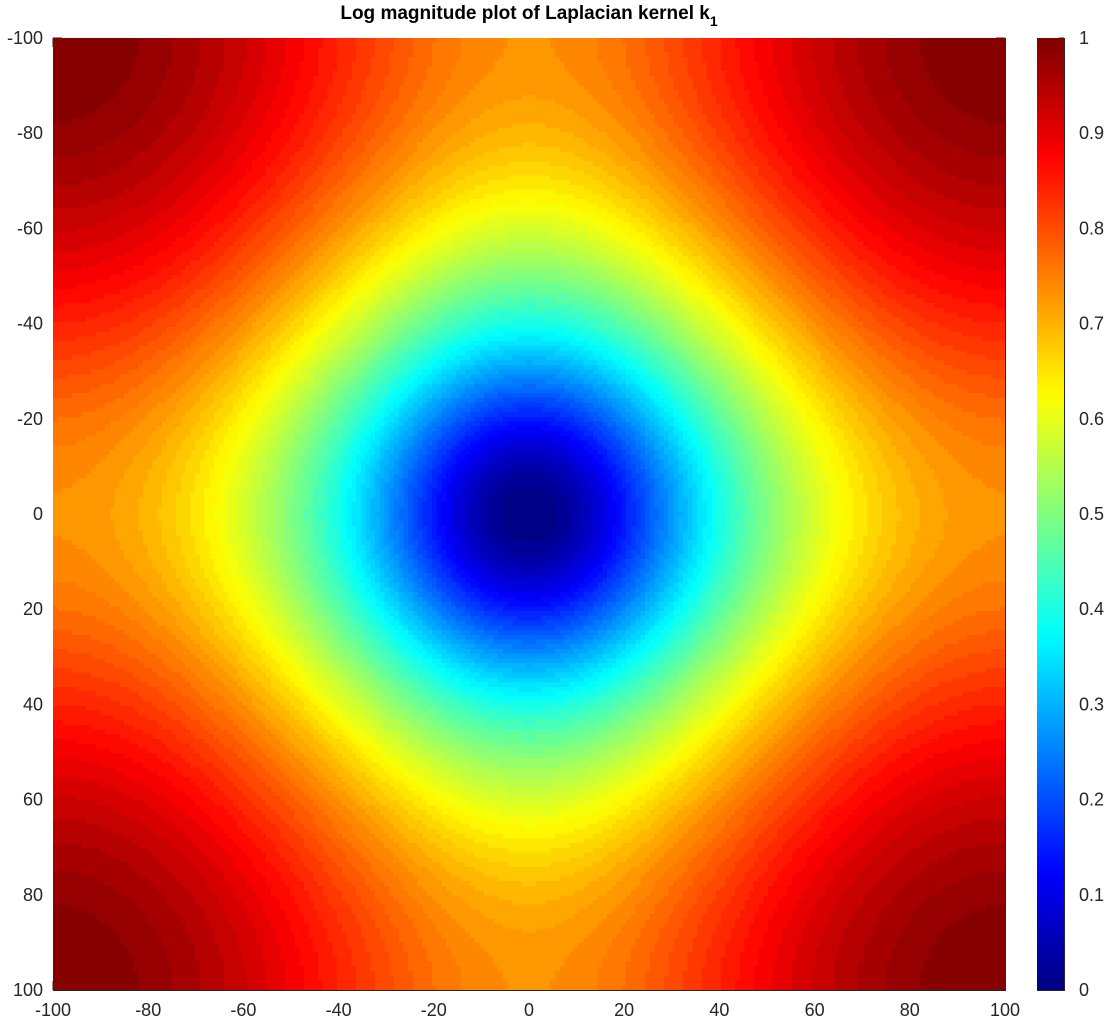  What do you see at coordinates (434, 1010) in the screenshot?
I see `x-tick-label: -20` at bounding box center [434, 1010].